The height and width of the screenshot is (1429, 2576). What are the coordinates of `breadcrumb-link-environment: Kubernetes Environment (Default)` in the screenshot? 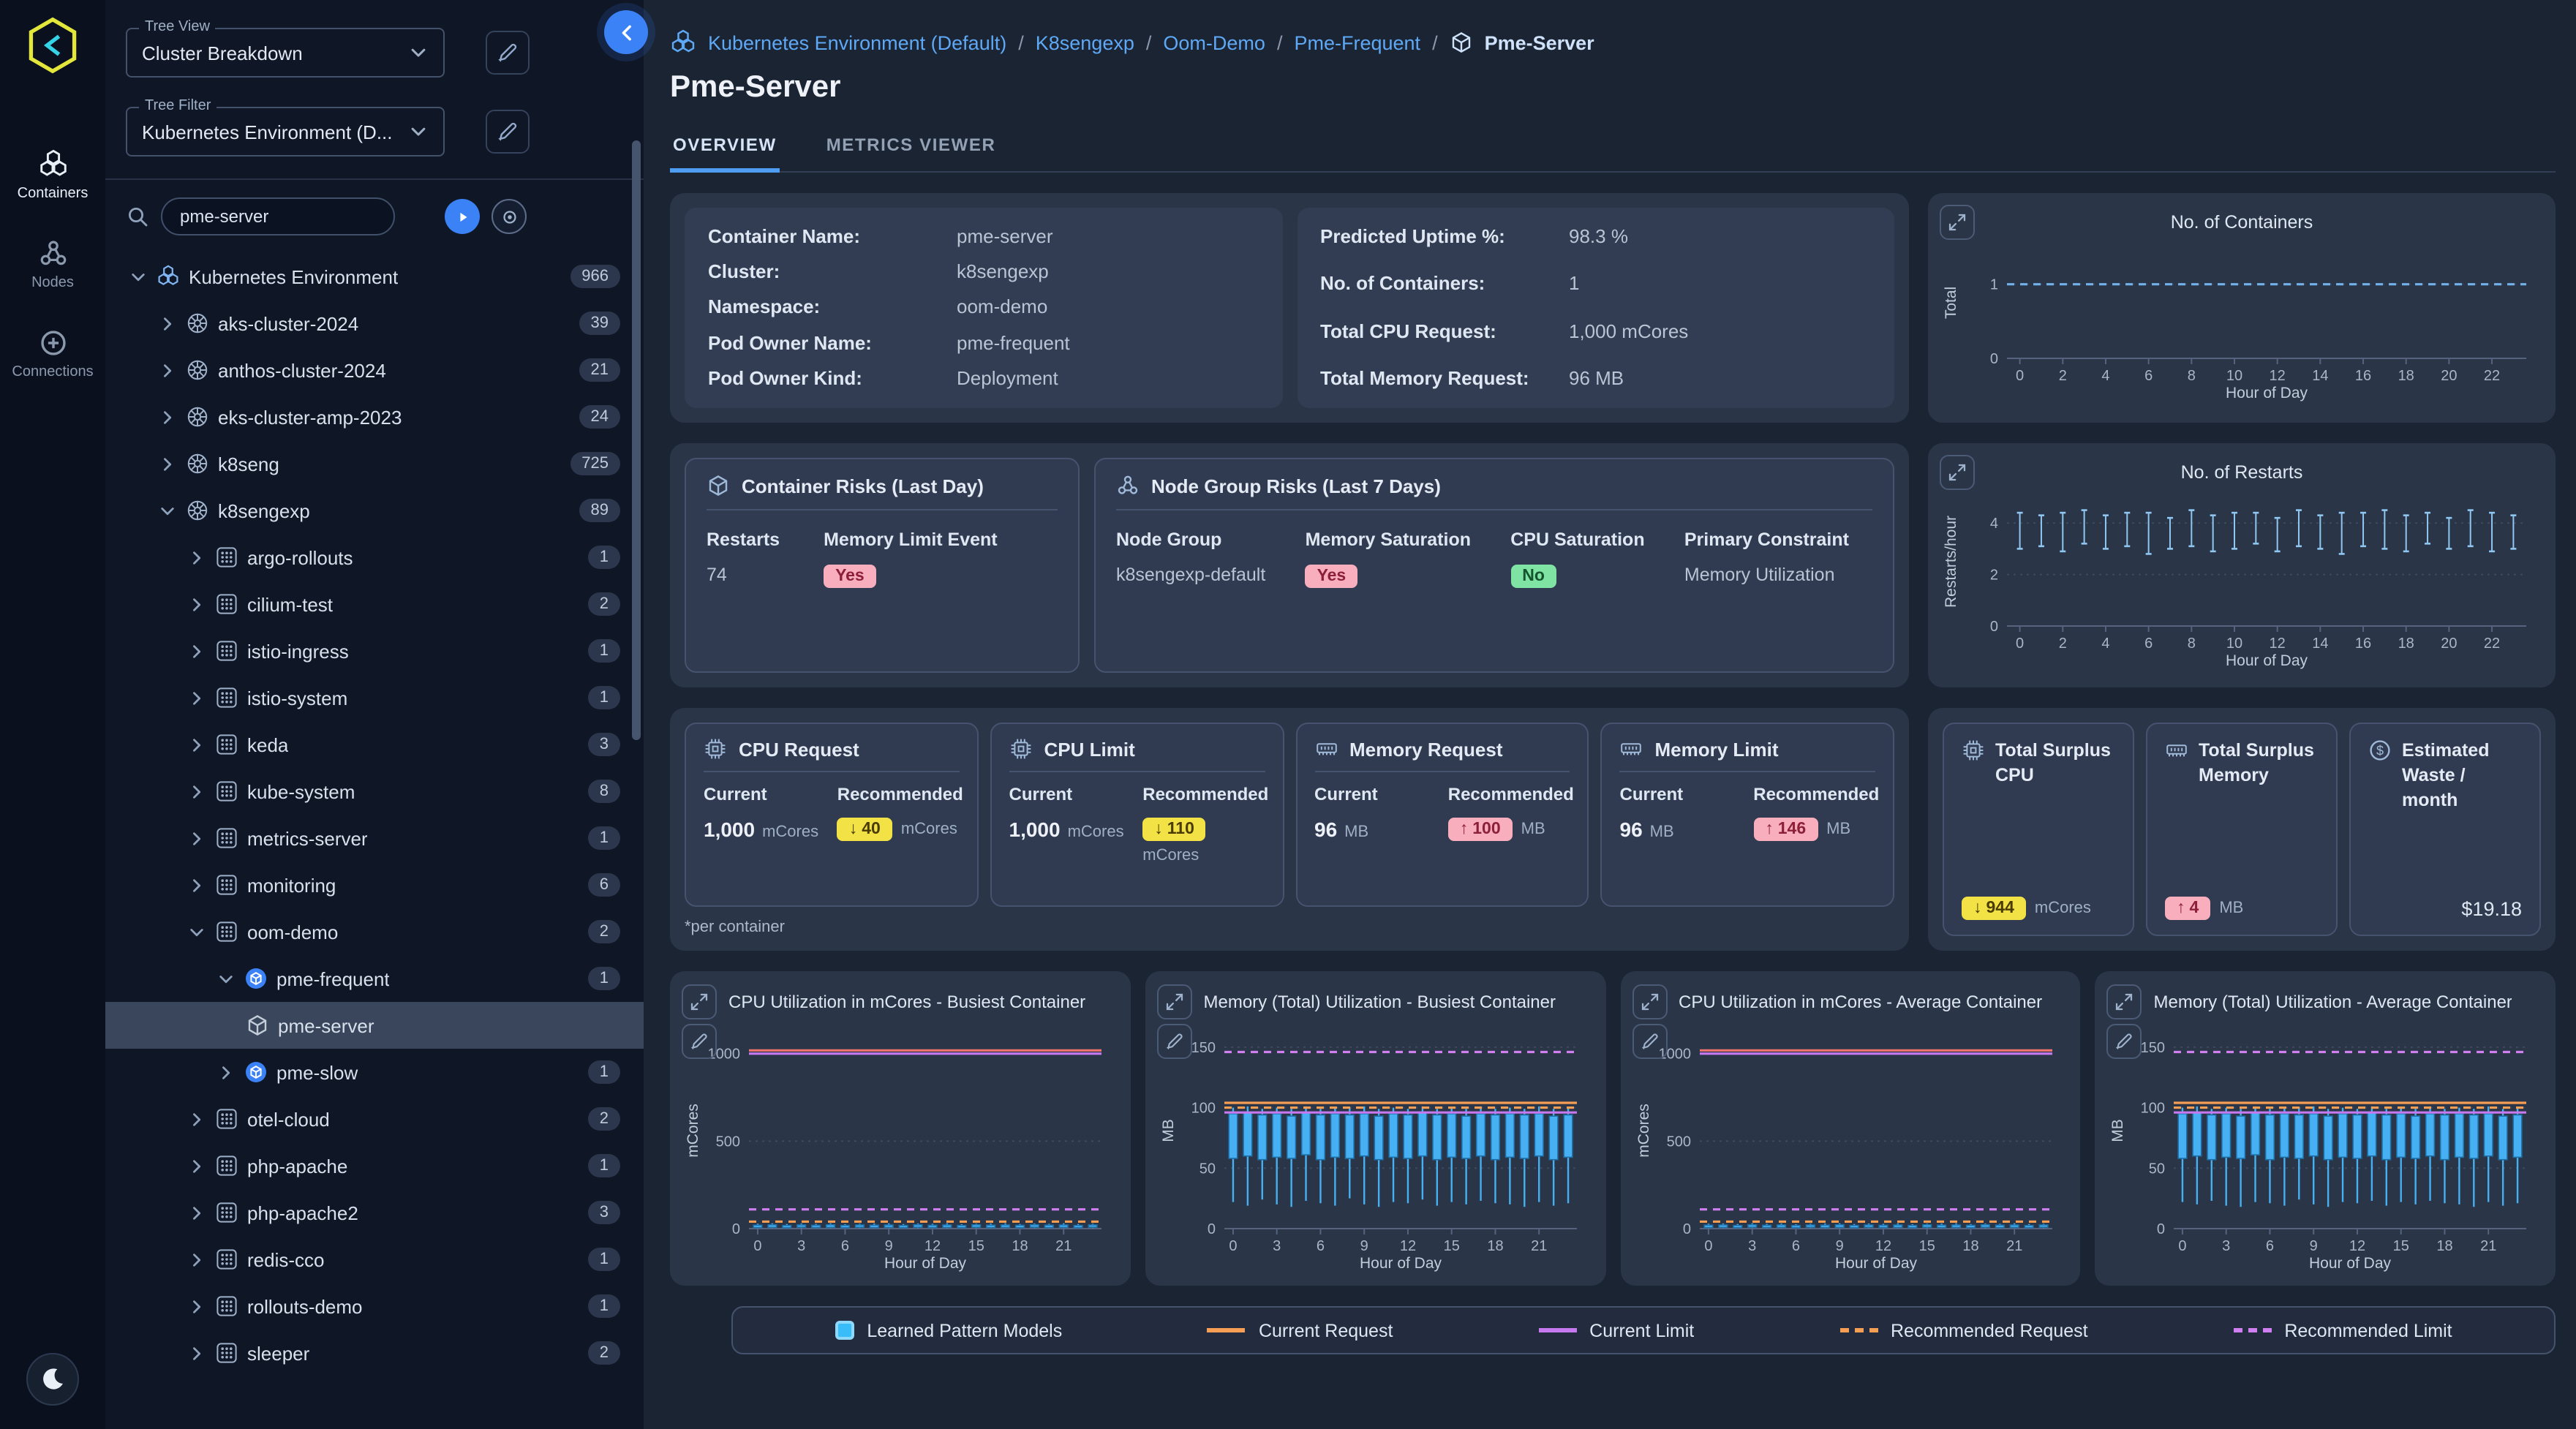 It's located at (857, 42).